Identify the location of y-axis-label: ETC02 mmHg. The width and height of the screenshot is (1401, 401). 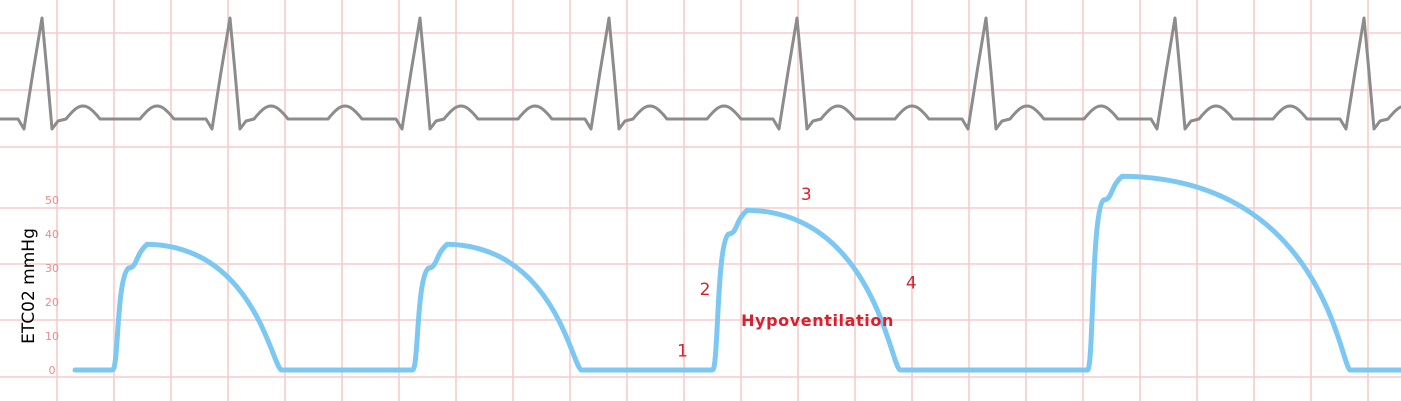
(29, 286).